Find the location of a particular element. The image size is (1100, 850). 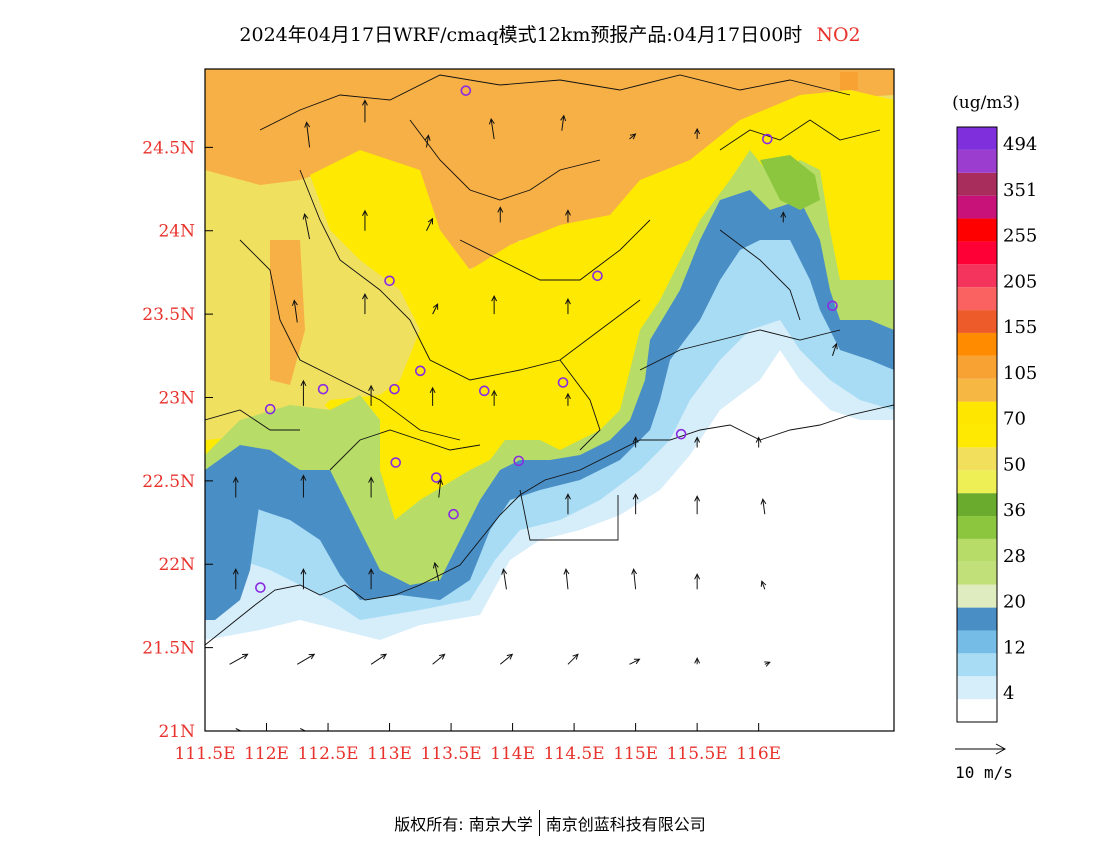

lon-tick-label: 116E is located at coordinates (758, 754).